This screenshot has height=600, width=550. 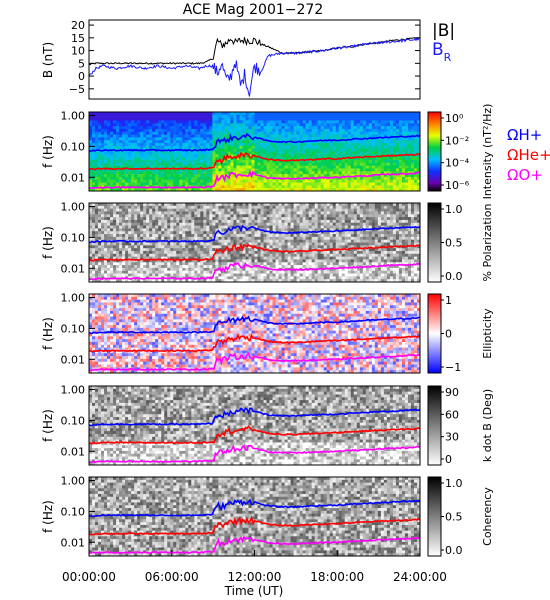 What do you see at coordinates (454, 550) in the screenshot?
I see `panel-coherency-cbtick-label-2: 0.0` at bounding box center [454, 550].